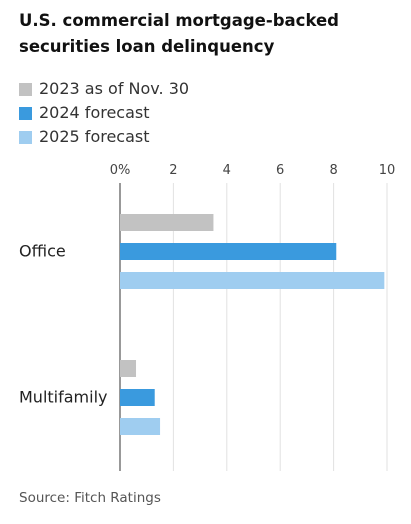 This screenshot has width=411, height=524. Describe the element at coordinates (333, 170) in the screenshot. I see `x-tick-label-8: 8` at that location.